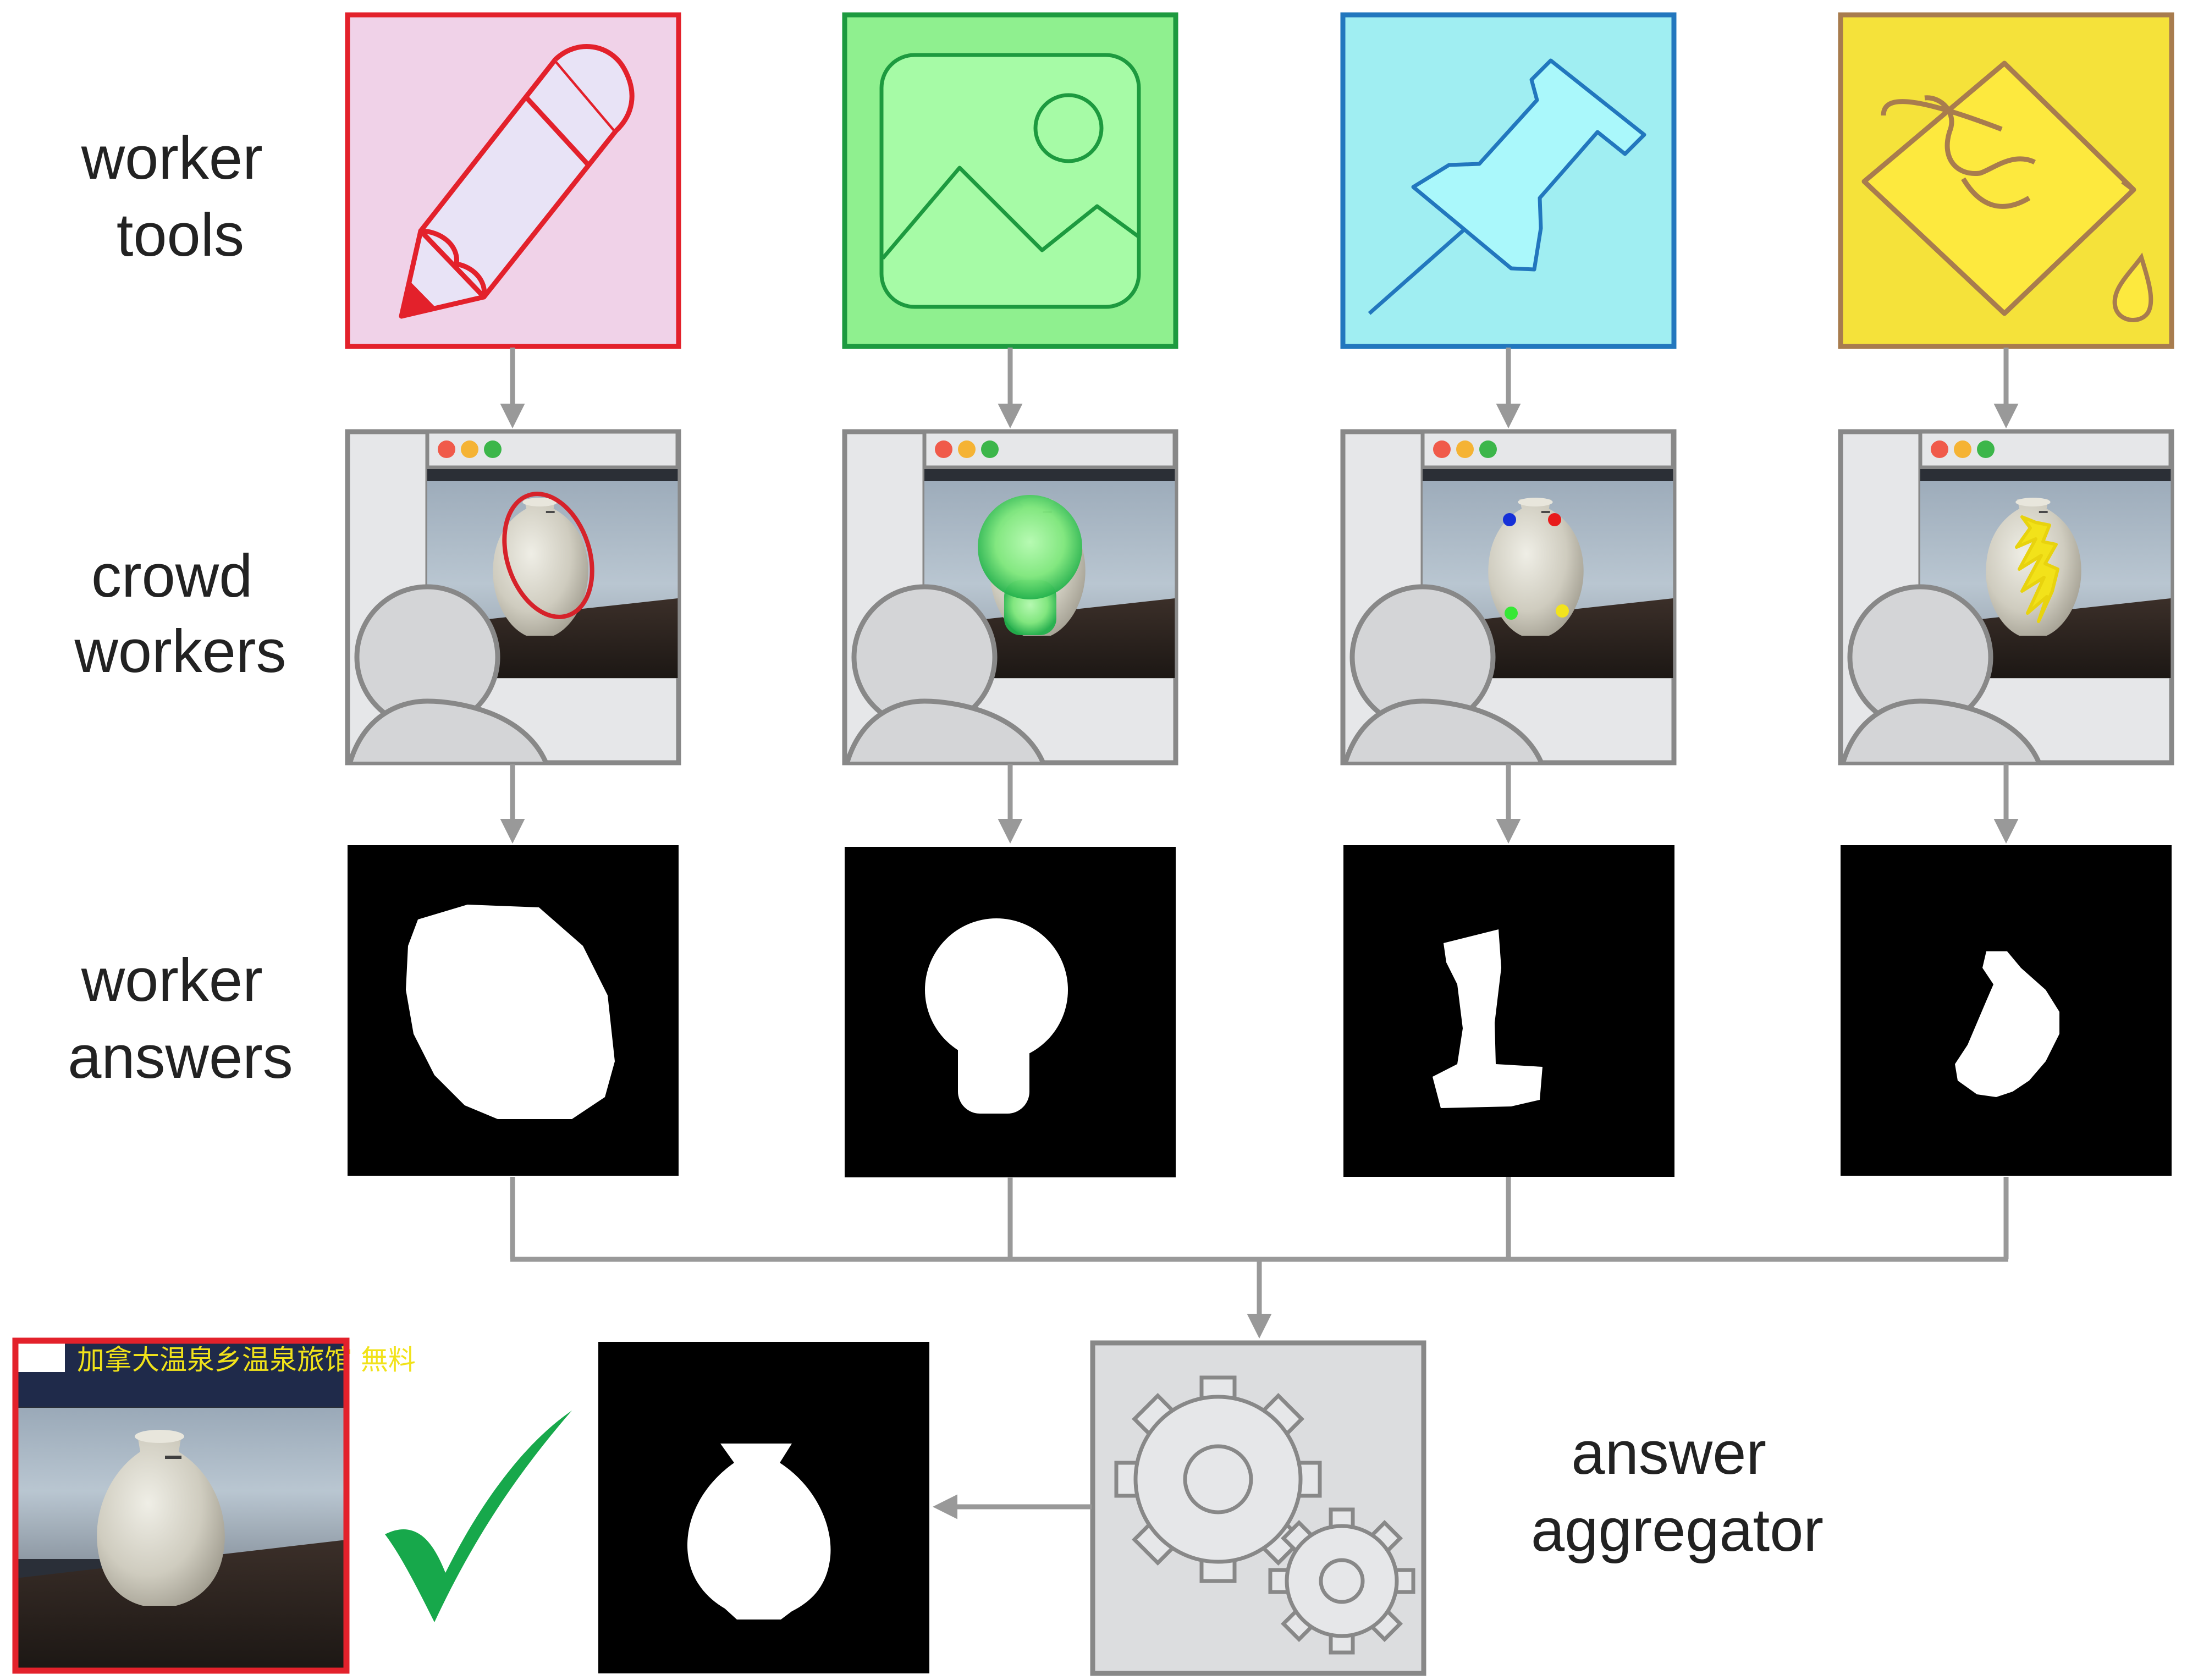 The image size is (2187, 1680). What do you see at coordinates (1677, 1491) in the screenshot?
I see `row-label-aggregator: answer aggregator` at bounding box center [1677, 1491].